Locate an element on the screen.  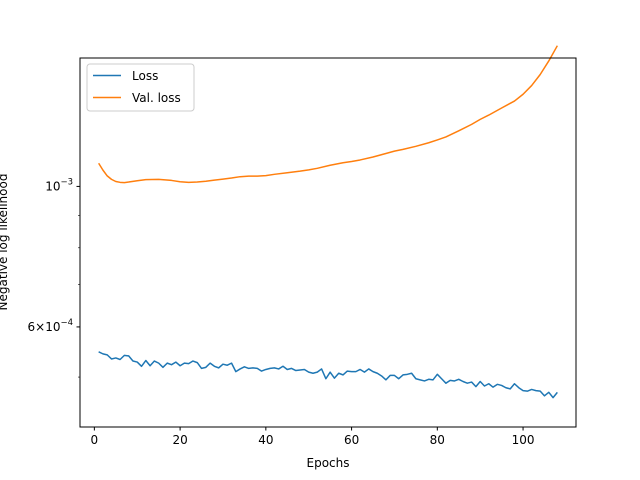
x-tick-label: 20 is located at coordinates (179, 440).